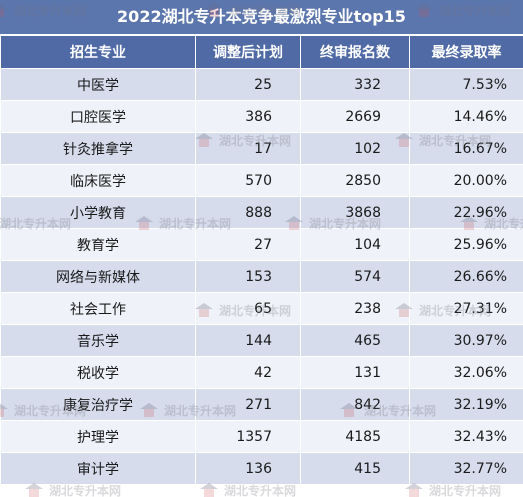  What do you see at coordinates (466, 244) in the screenshot?
I see `rate-cell: 25.96%` at bounding box center [466, 244].